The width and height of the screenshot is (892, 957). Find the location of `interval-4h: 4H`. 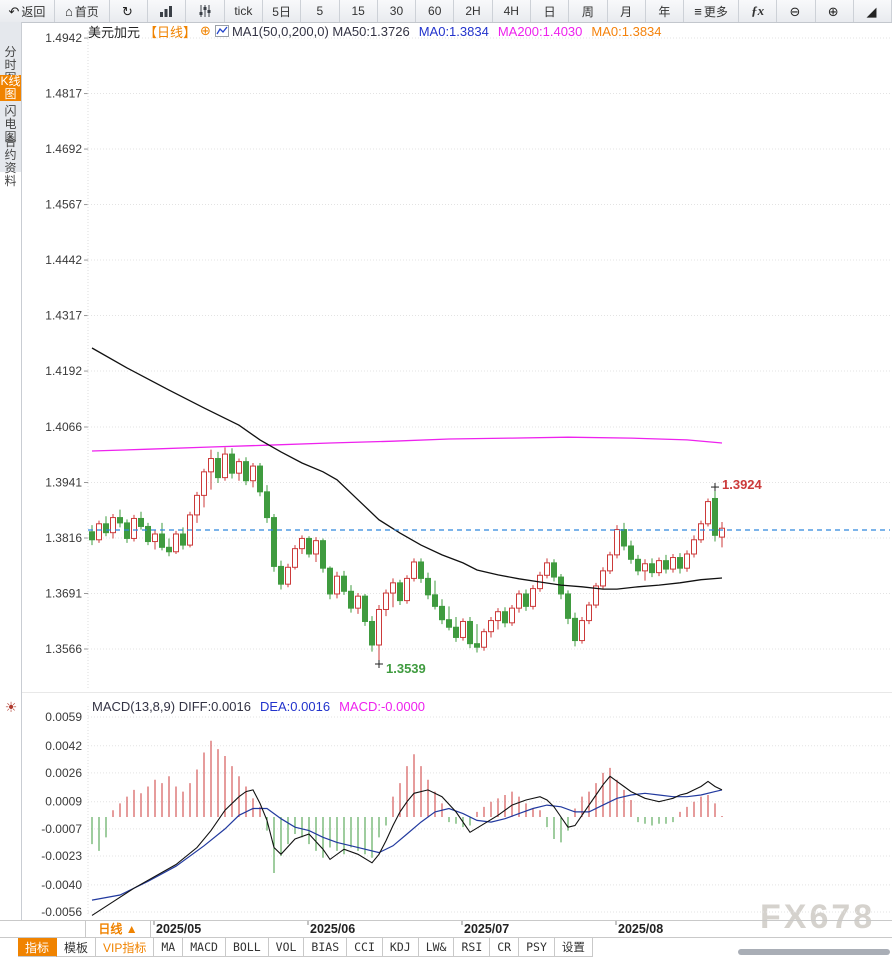

interval-4h: 4H is located at coordinates (512, 11).